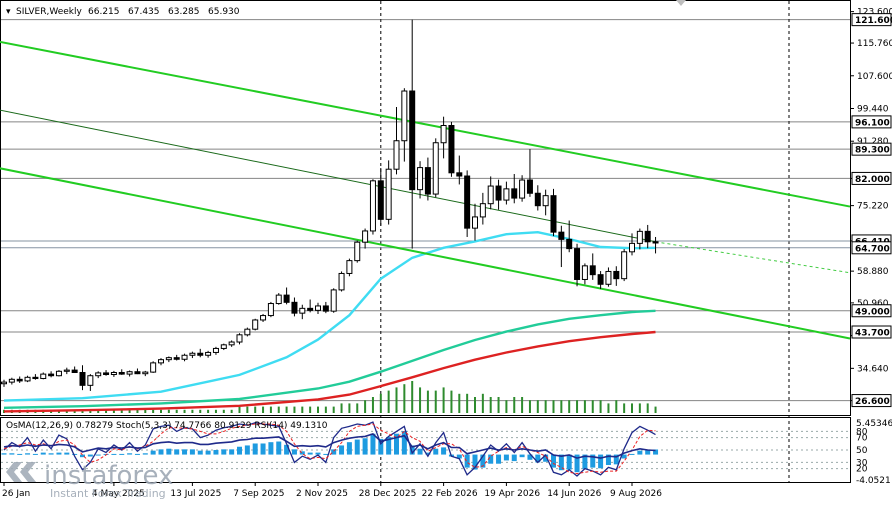 The width and height of the screenshot is (892, 507). I want to click on ohlc-value: 65.930, so click(224, 12).